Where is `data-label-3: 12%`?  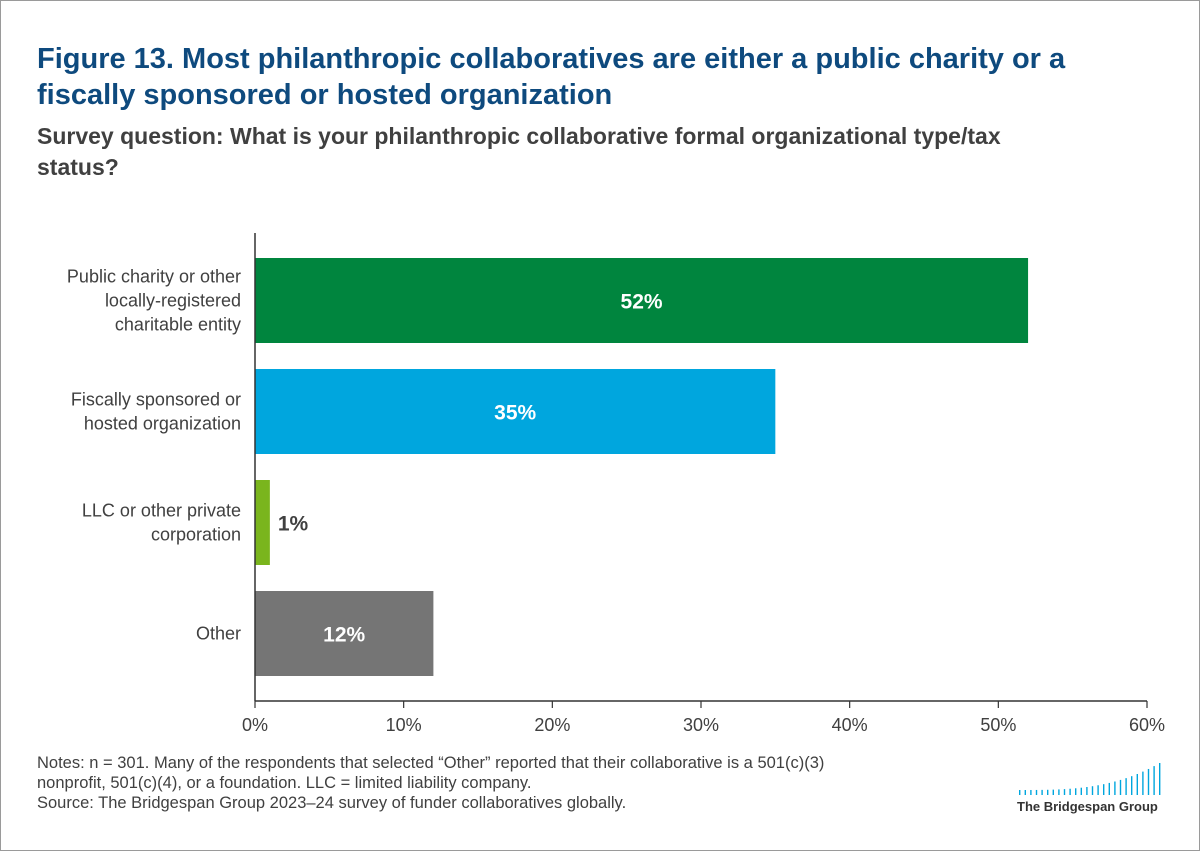 data-label-3: 12% is located at coordinates (344, 635).